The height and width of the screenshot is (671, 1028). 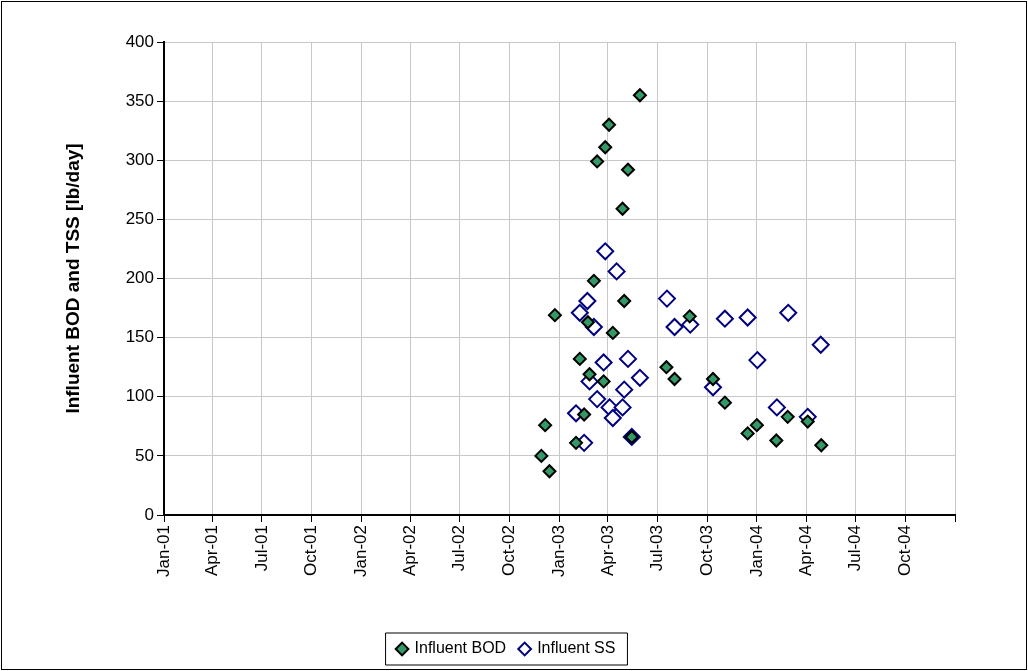 I want to click on x-tick-label: Apr-04, so click(x=805, y=551).